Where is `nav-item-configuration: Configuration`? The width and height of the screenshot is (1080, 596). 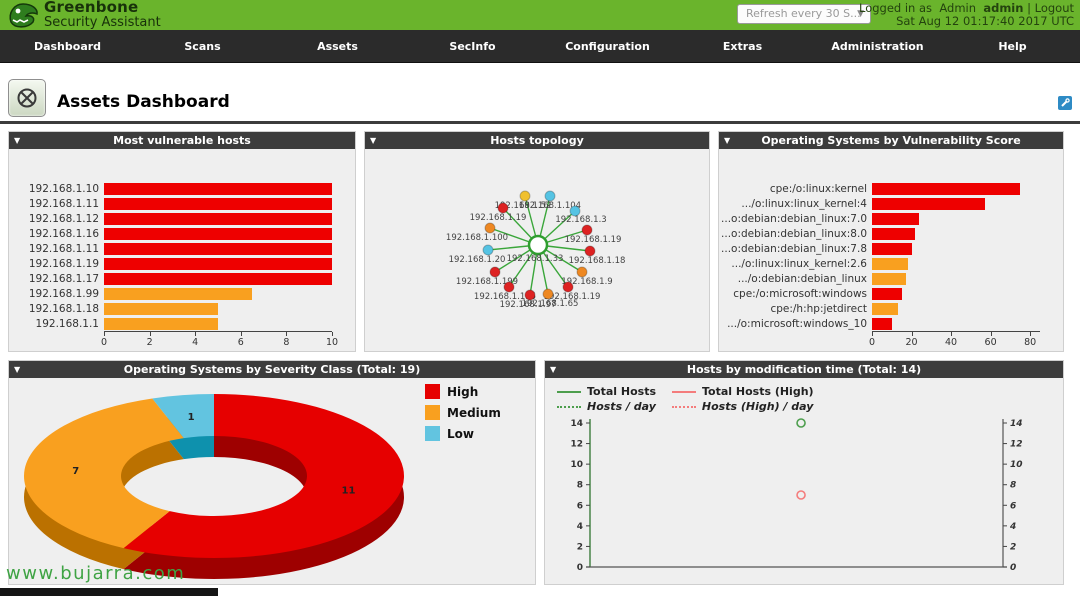
nav-item-configuration: Configuration is located at coordinates (607, 46).